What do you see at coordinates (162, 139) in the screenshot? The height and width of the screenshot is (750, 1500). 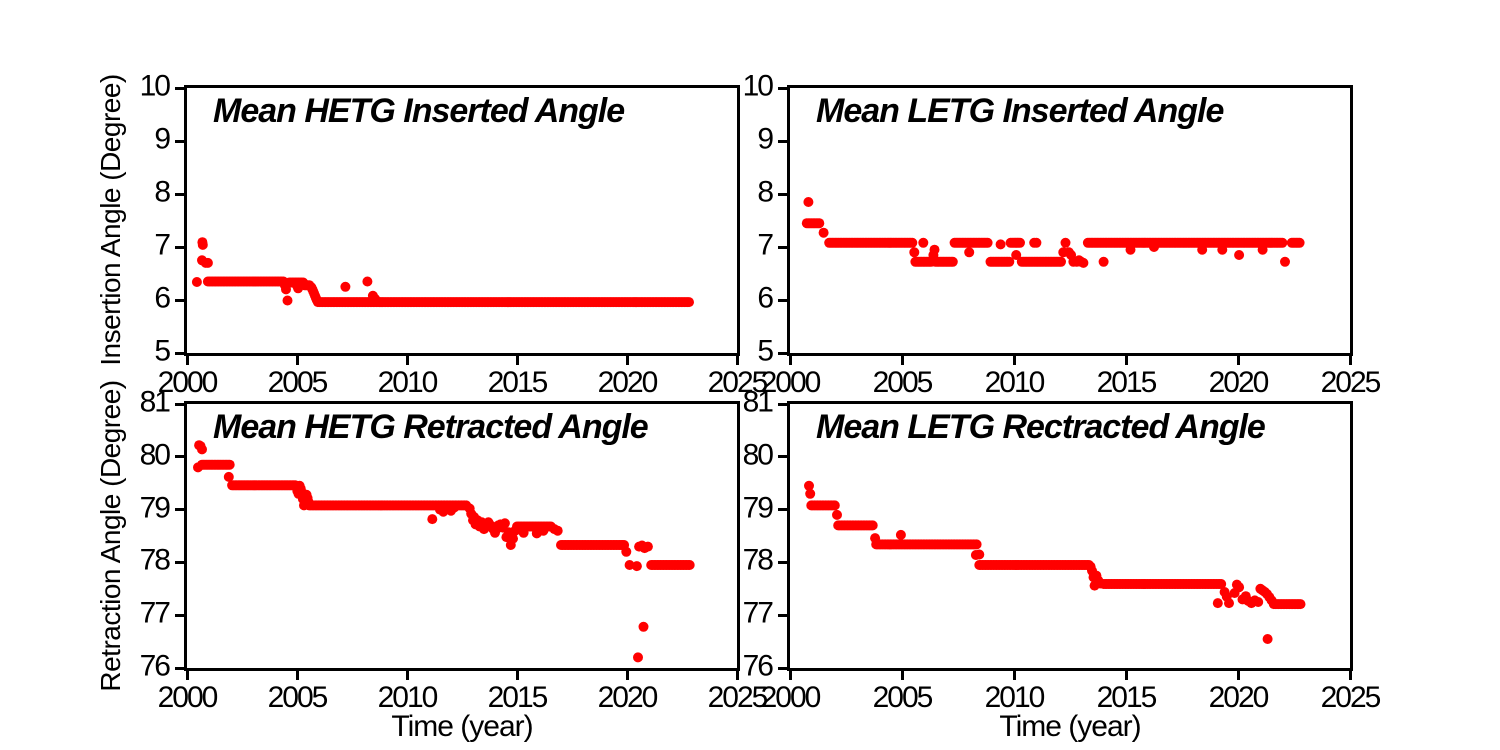 I see `y-tick-label: 9` at bounding box center [162, 139].